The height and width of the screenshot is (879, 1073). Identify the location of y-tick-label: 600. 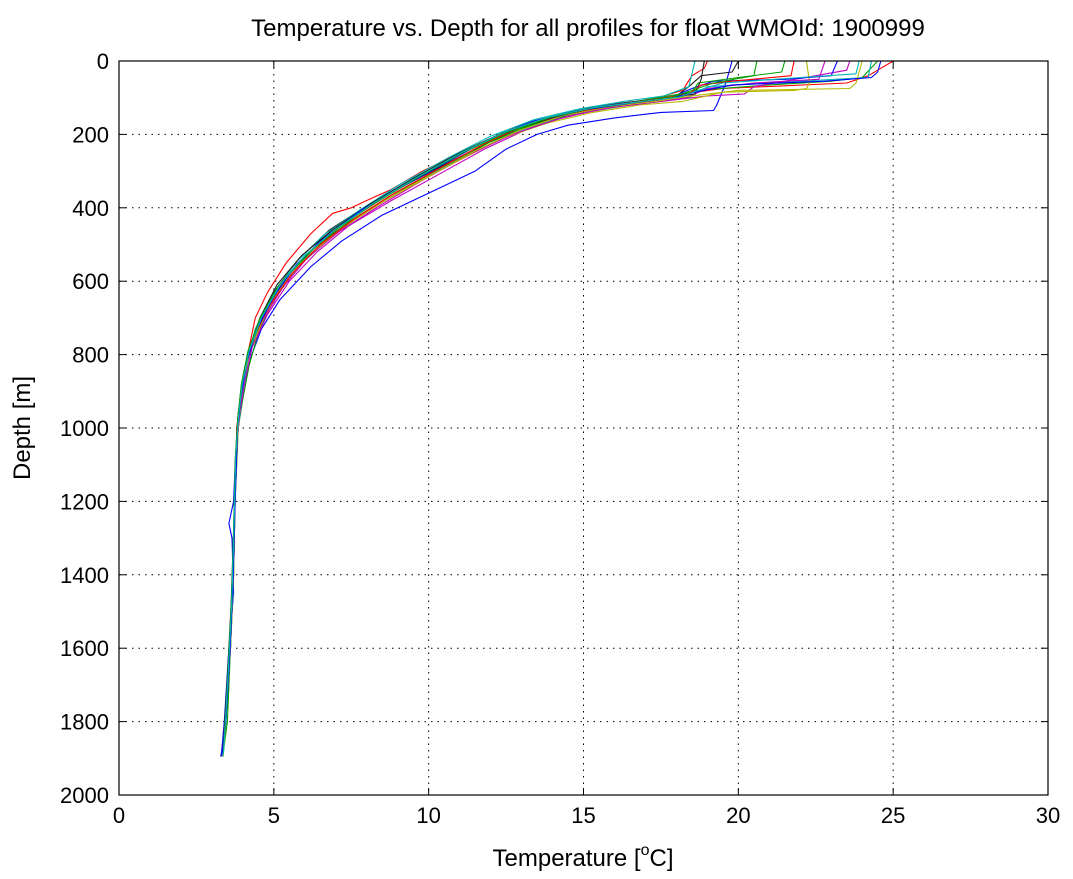
(90, 281).